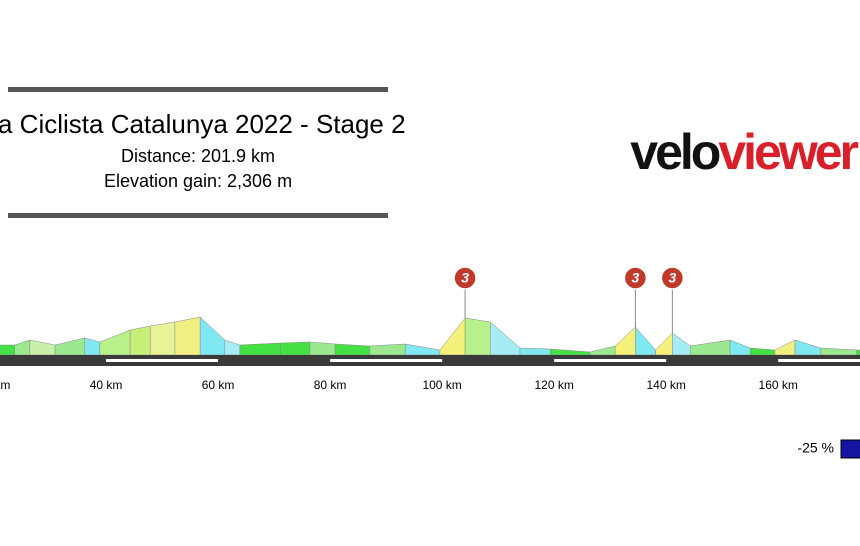 This screenshot has height=546, width=860. Describe the element at coordinates (203, 124) in the screenshot. I see `chart-title: a Ciclista Catalunya 2022 - Stage 2` at that location.